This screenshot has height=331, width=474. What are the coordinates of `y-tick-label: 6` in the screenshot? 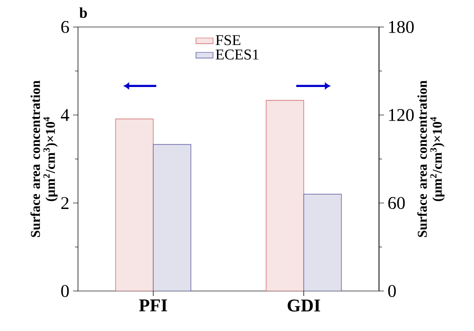 It's located at (65, 27).